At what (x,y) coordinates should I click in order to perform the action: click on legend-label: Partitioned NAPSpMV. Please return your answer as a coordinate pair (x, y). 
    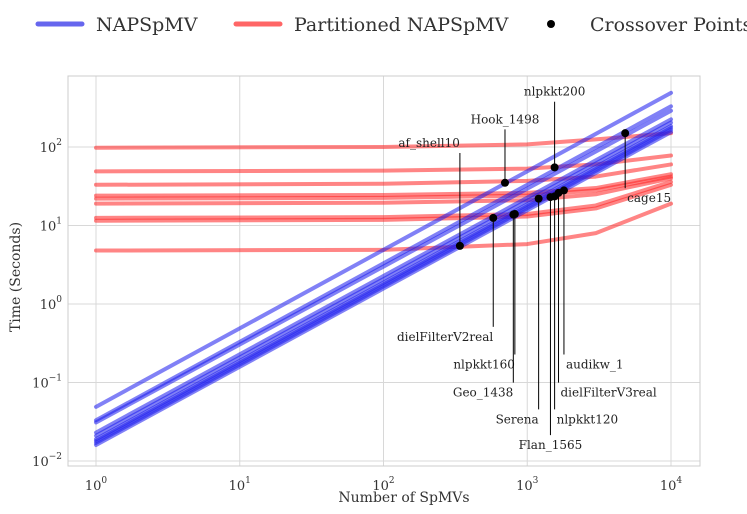
    Looking at the image, I should click on (401, 25).